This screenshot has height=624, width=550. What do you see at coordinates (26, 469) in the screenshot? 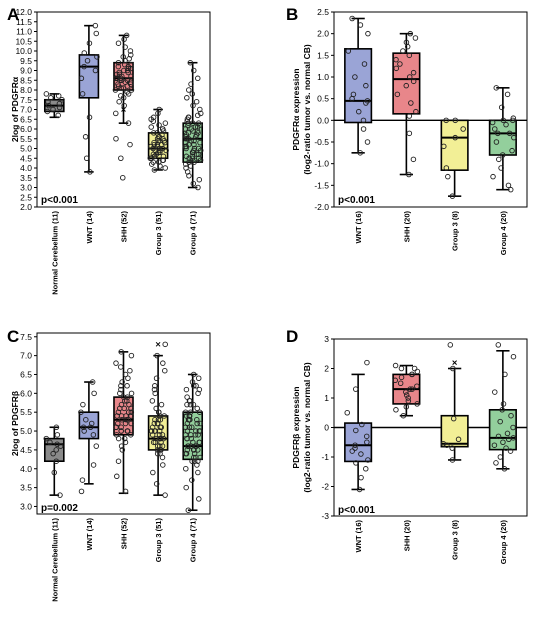
I see `y-tick-label: 4.0` at bounding box center [26, 469].